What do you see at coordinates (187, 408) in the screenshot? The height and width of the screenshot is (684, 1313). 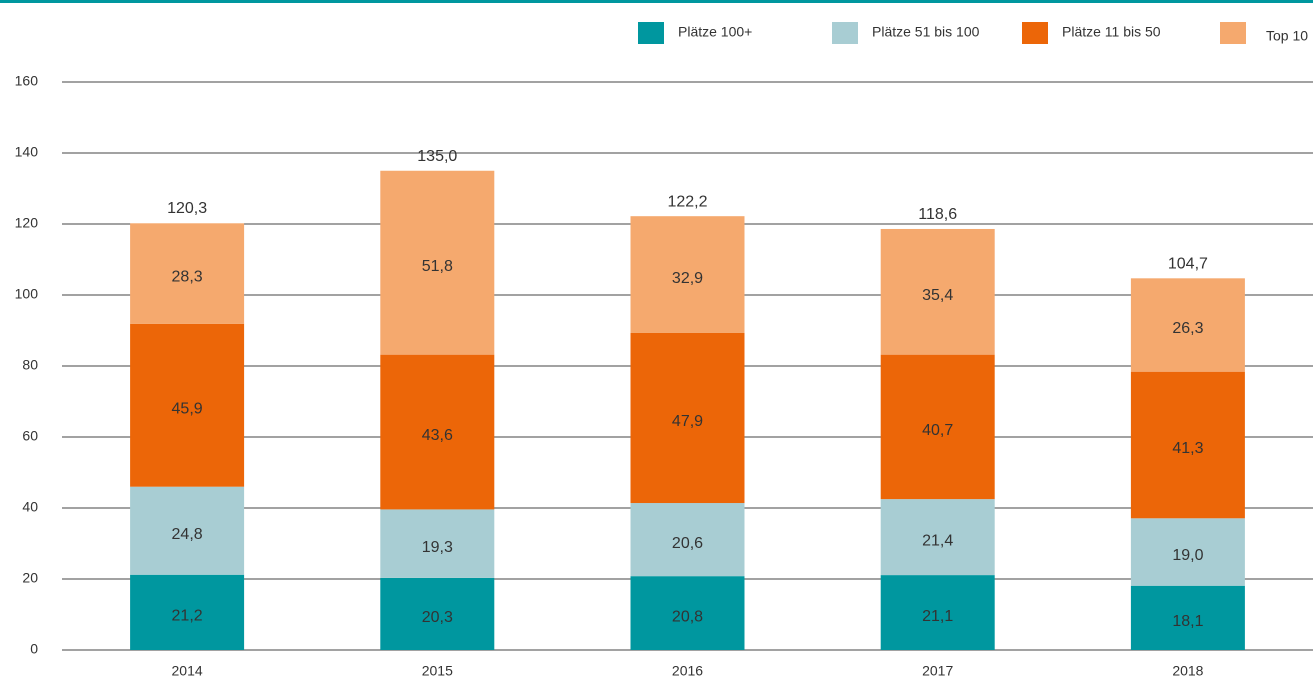 I see `data-label: 45,9` at bounding box center [187, 408].